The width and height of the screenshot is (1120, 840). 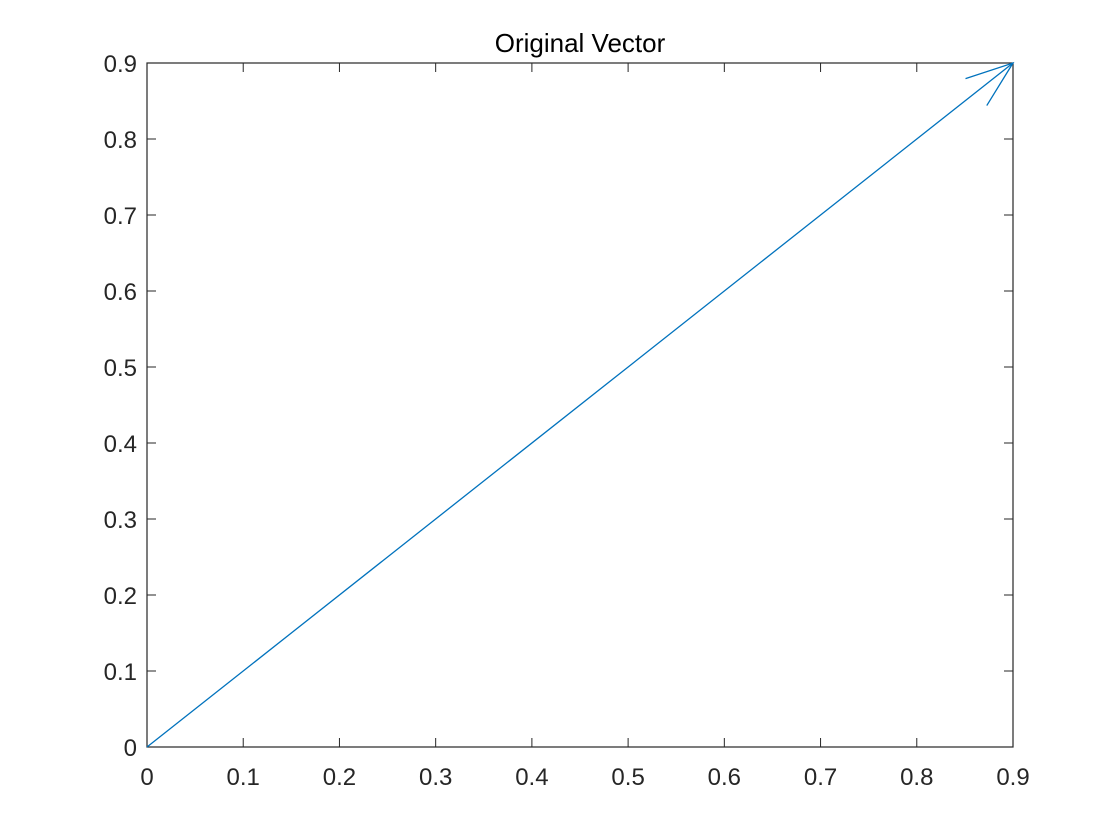 I want to click on x-tick-label: 0.2, so click(x=339, y=777).